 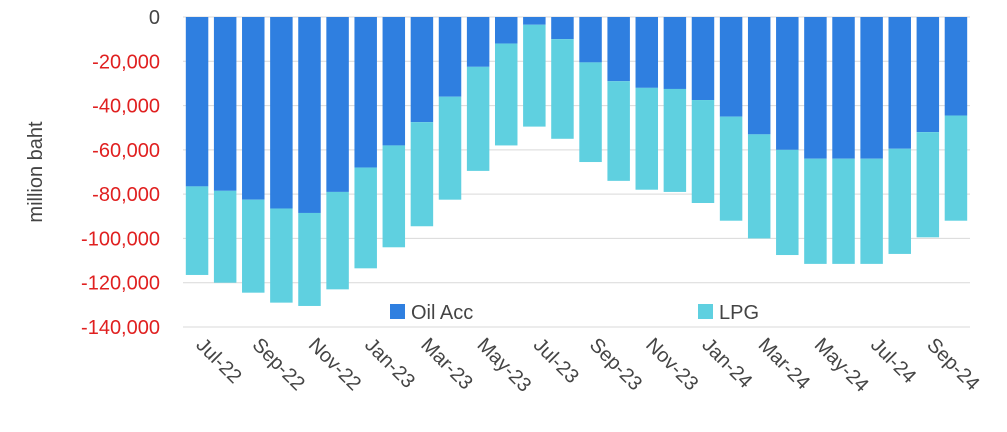 What do you see at coordinates (278, 364) in the screenshot?
I see `x-tick-label: Sep-22` at bounding box center [278, 364].